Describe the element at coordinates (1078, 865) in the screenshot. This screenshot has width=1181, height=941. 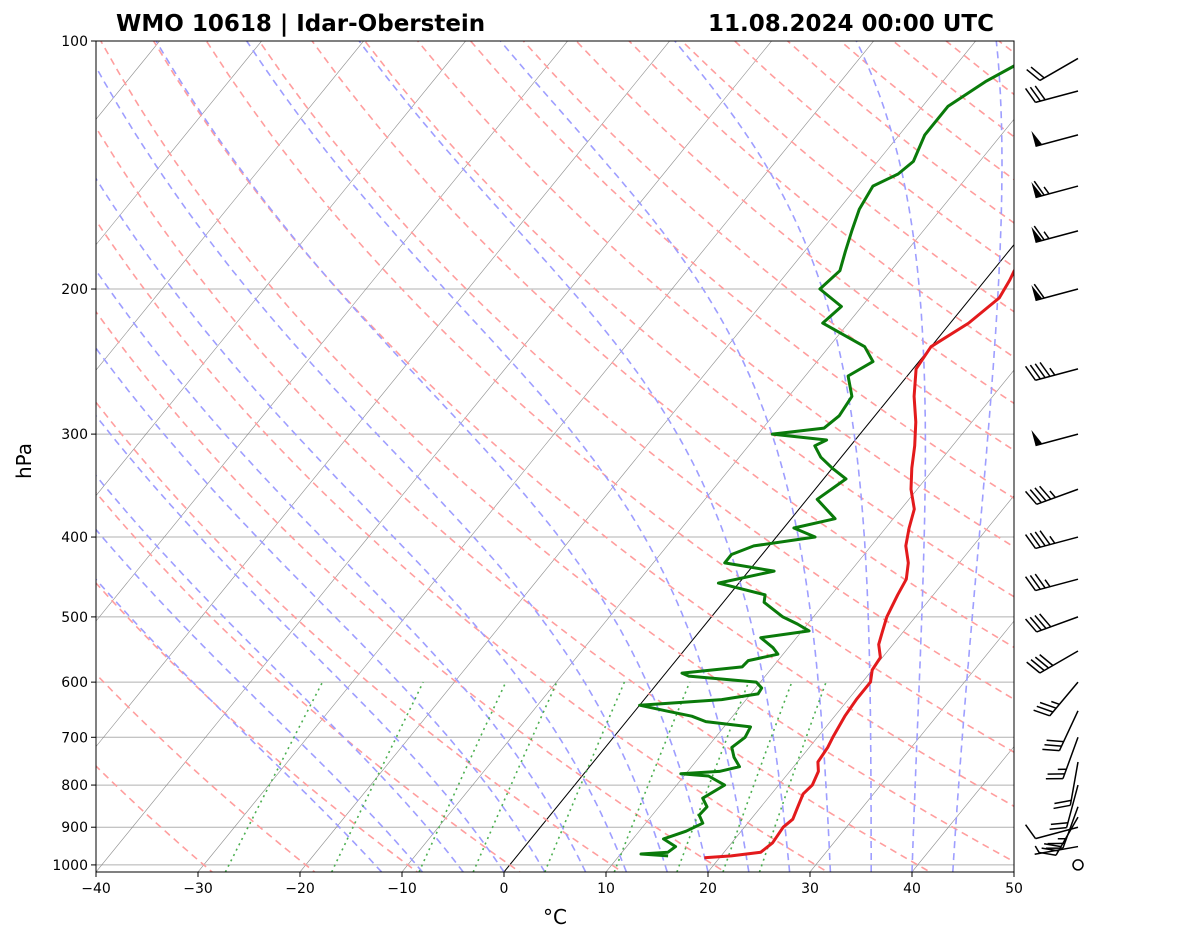
I see `calm-circle` at that location.